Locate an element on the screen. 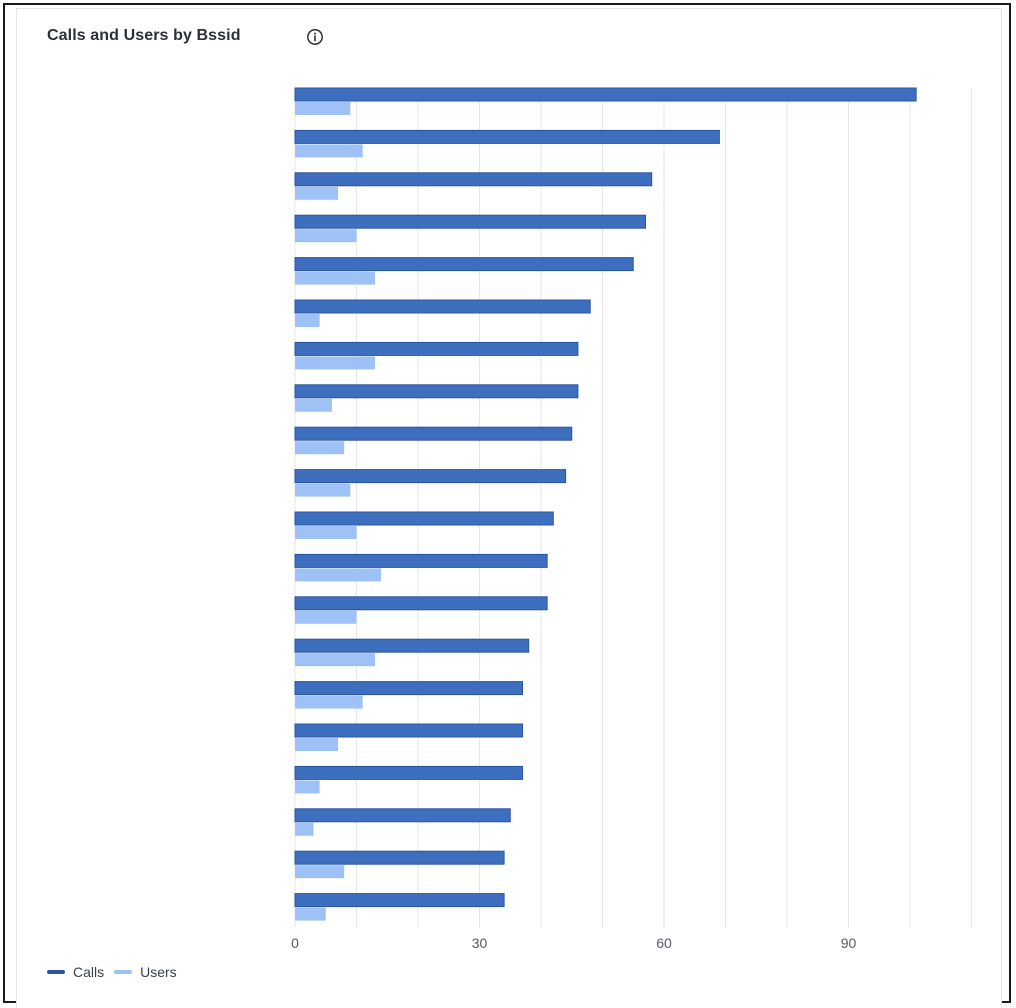  x-tick-label: 0 is located at coordinates (295, 943).